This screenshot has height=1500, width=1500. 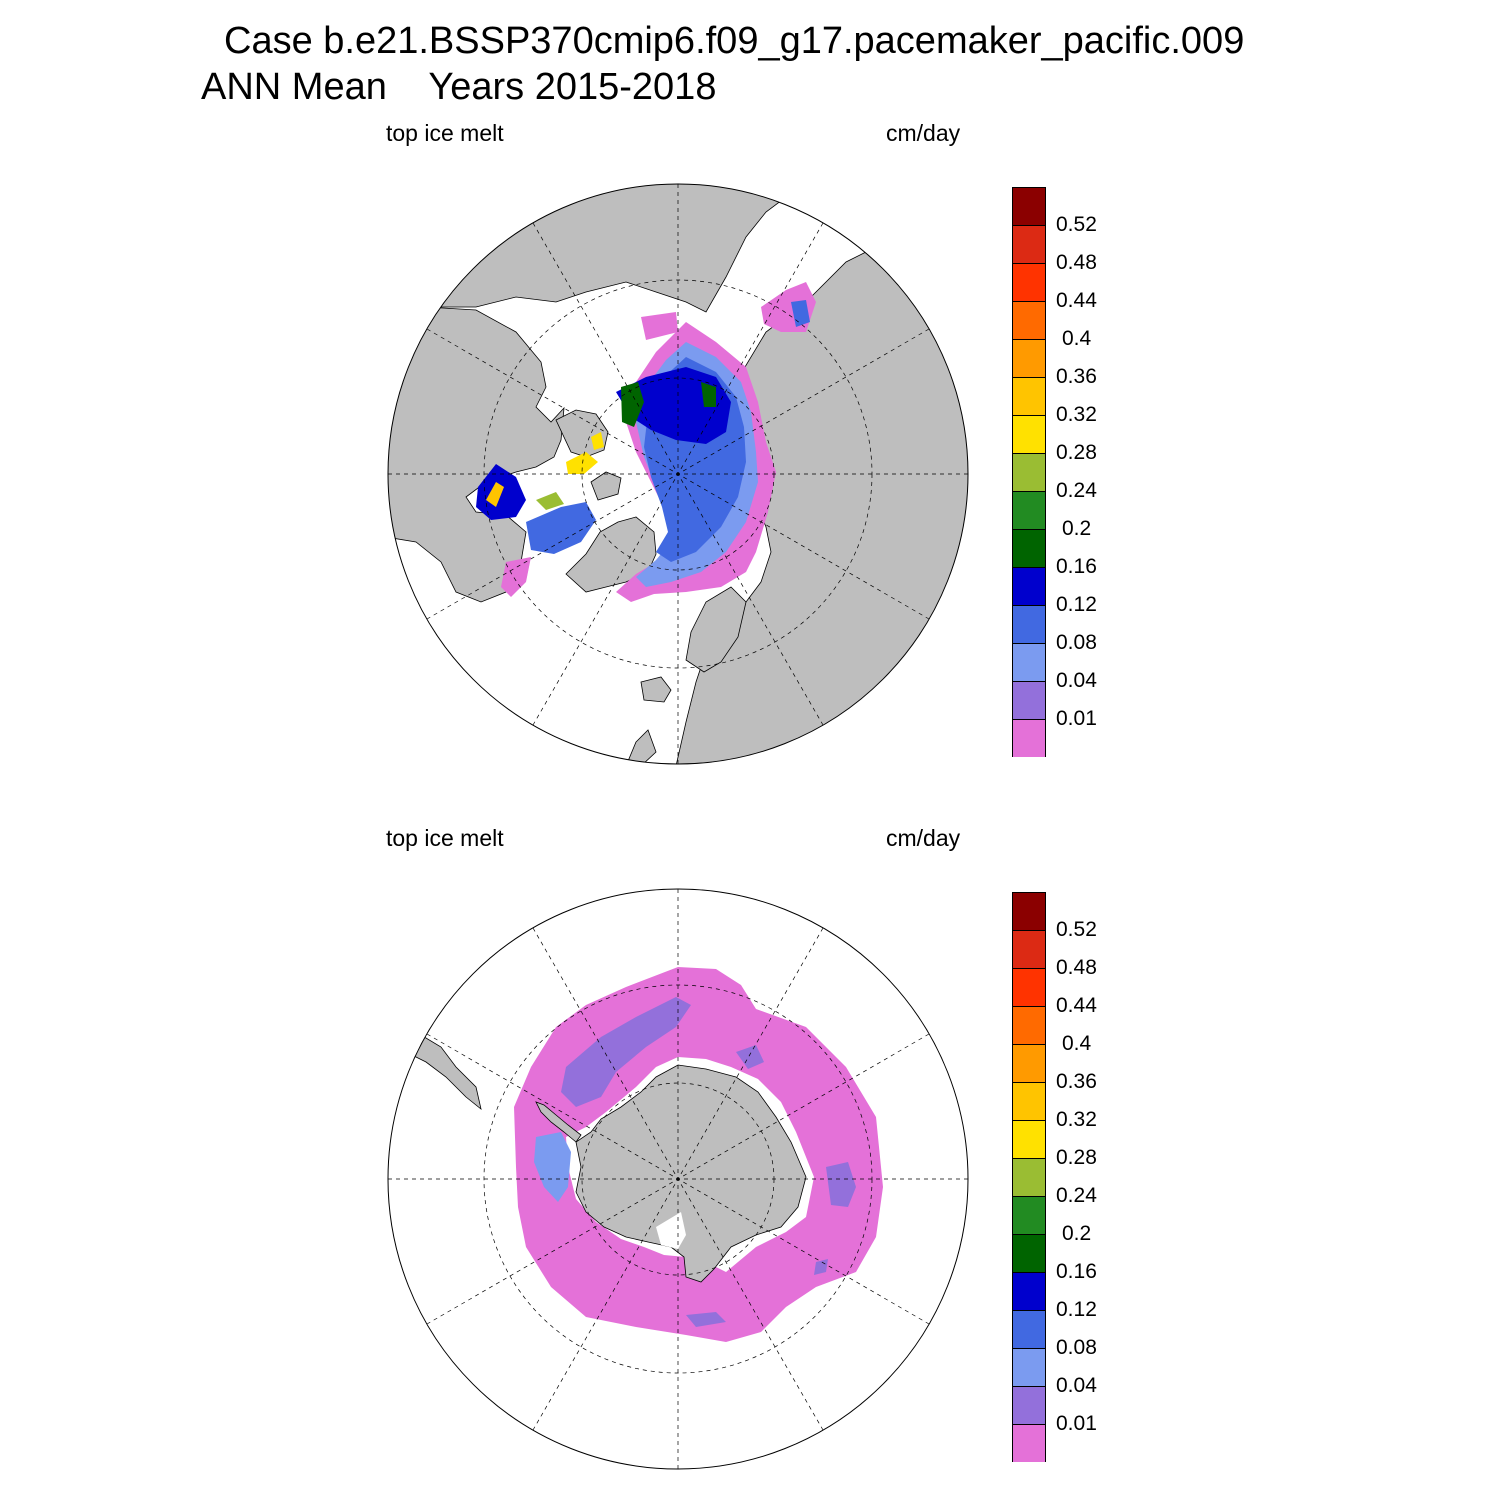 What do you see at coordinates (585, 453) in the screenshot?
I see `archipelago-ice-yellow` at bounding box center [585, 453].